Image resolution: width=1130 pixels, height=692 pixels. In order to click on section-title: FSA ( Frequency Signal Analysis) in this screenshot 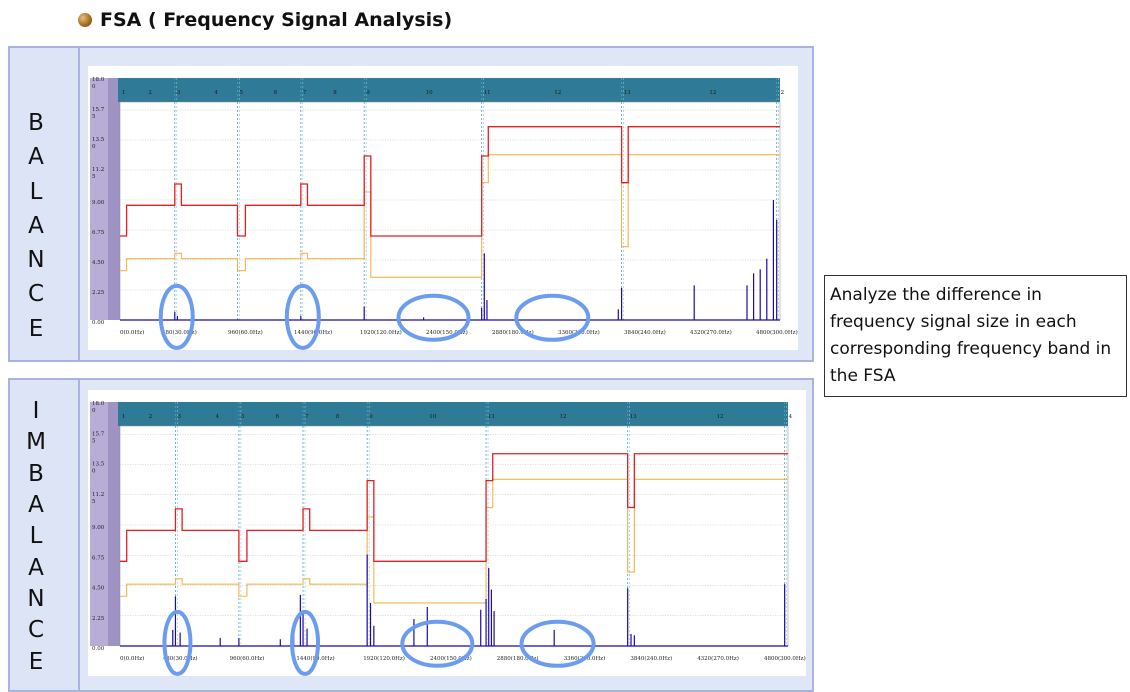, I will do `click(265, 20)`.